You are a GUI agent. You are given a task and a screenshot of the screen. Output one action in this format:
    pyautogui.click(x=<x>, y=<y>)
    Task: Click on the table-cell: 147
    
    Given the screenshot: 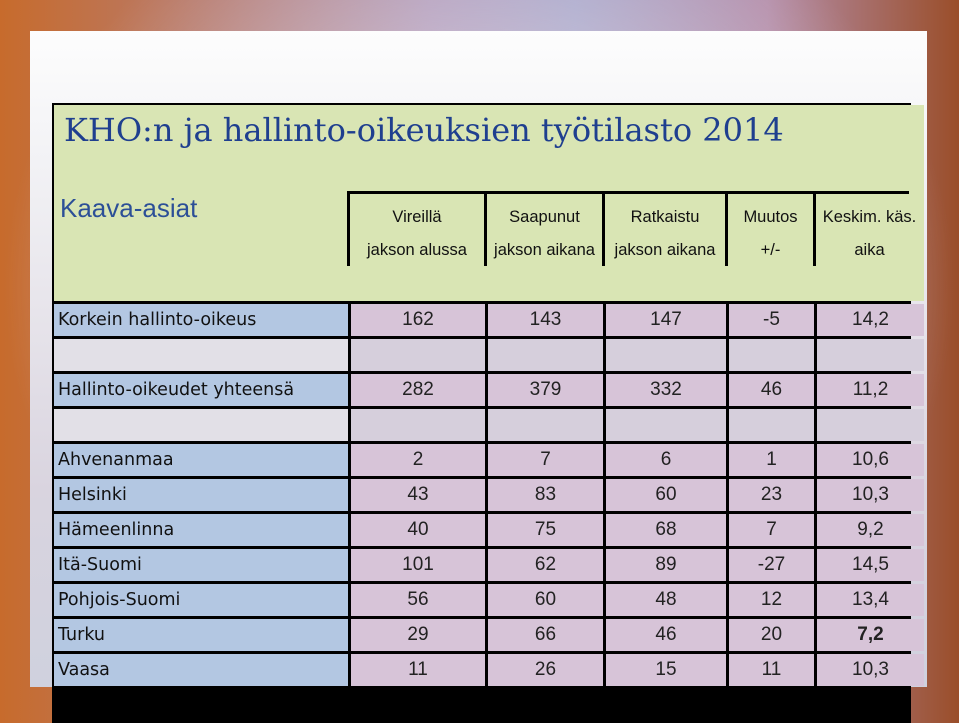 What is the action you would take?
    pyautogui.click(x=666, y=320)
    